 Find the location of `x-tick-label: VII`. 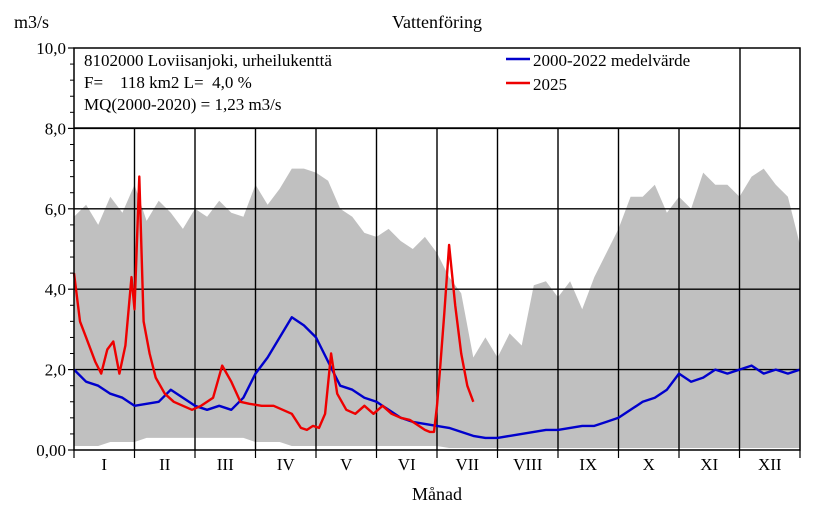

x-tick-label: VII is located at coordinates (467, 464).